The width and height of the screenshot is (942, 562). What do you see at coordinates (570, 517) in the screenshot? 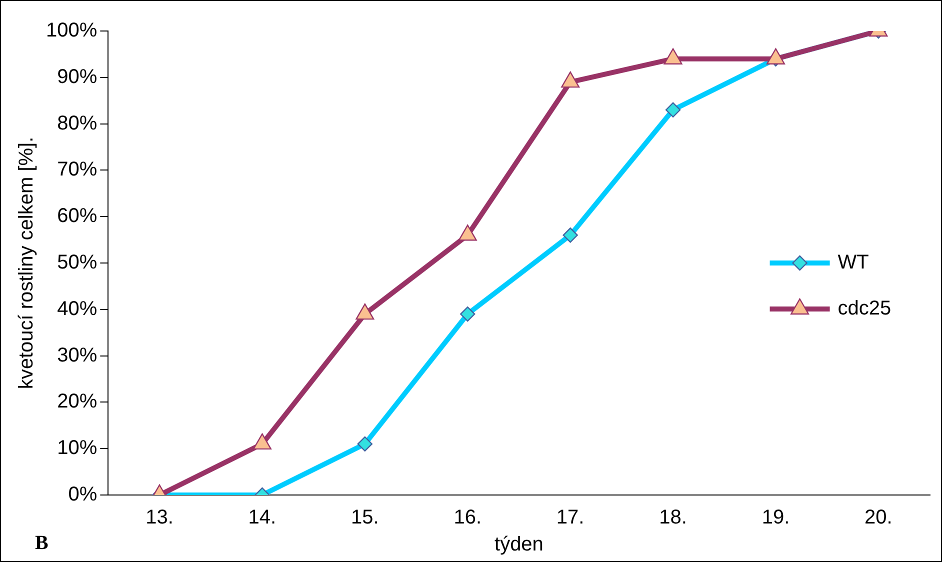
I see `x-tick-label: 17.` at bounding box center [570, 517].